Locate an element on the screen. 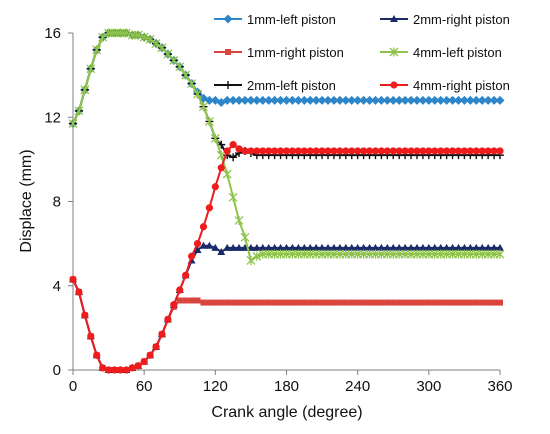 The image size is (550, 434). legend-item: 2mm-right piston is located at coordinates (445, 19).